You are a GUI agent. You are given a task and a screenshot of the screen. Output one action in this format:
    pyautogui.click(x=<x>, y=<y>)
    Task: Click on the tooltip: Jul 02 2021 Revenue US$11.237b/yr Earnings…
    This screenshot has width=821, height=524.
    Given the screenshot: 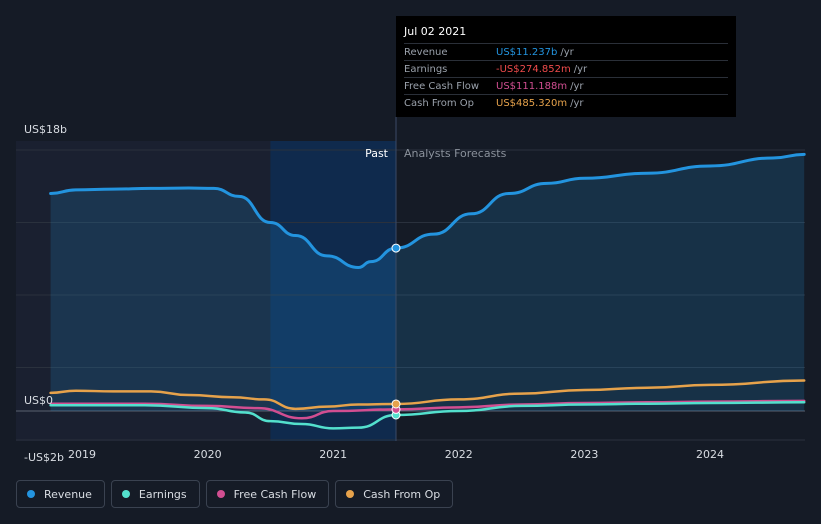 What is the action you would take?
    pyautogui.click(x=566, y=66)
    